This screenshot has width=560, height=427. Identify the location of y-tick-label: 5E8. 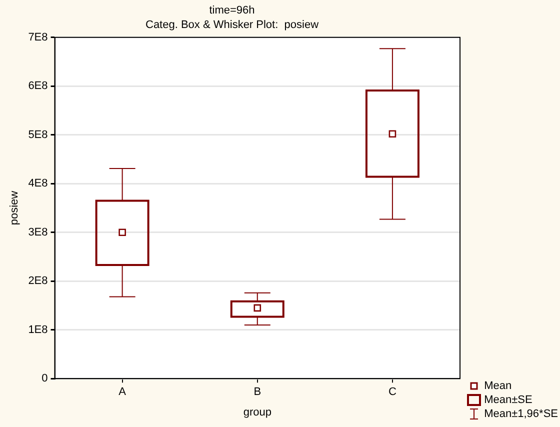
(38, 134).